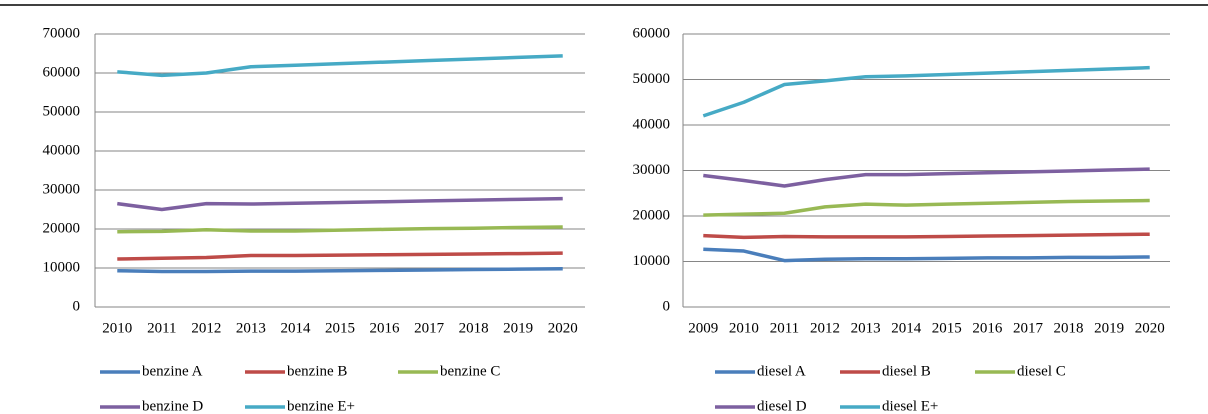 This screenshot has width=1208, height=414. What do you see at coordinates (703, 328) in the screenshot?
I see `x-tick-label: 2009` at bounding box center [703, 328].